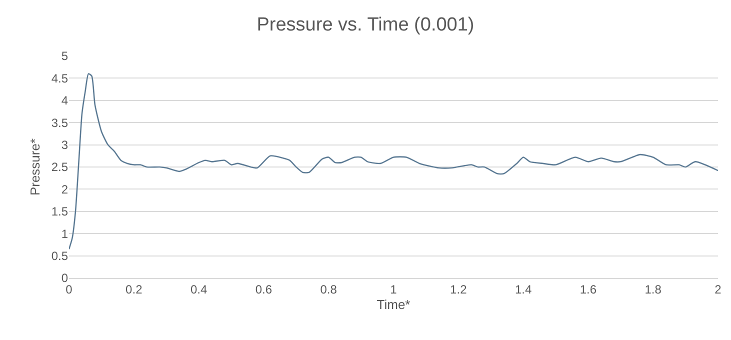 Image resolution: width=731 pixels, height=340 pixels. What do you see at coordinates (653, 289) in the screenshot?
I see `x-tick-label: 1.8` at bounding box center [653, 289].